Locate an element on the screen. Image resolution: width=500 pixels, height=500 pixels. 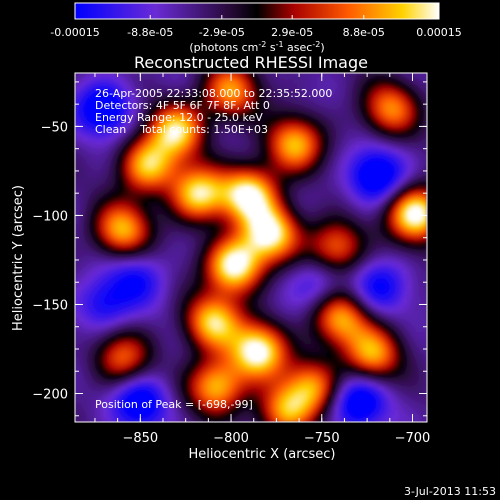
x-tick-label: −850 is located at coordinates (140, 438).